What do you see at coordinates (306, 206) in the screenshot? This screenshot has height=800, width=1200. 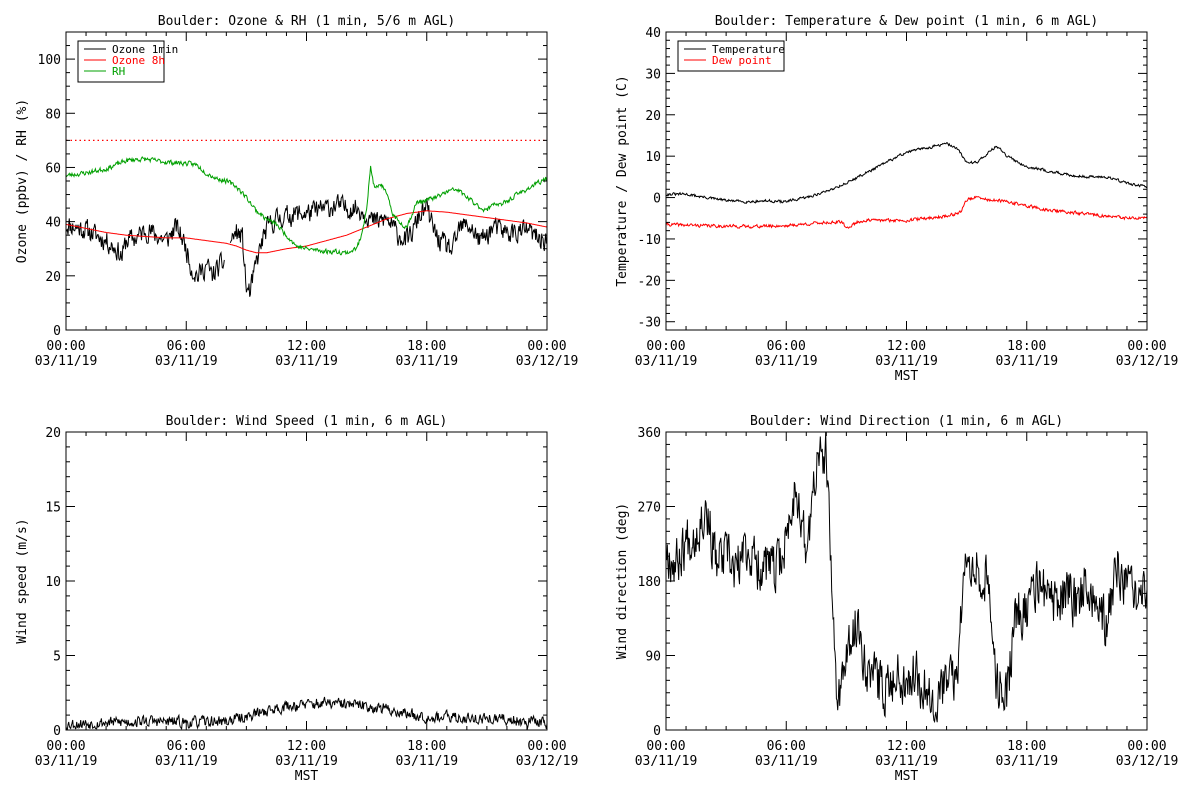 I see `series-line-rh` at bounding box center [306, 206].